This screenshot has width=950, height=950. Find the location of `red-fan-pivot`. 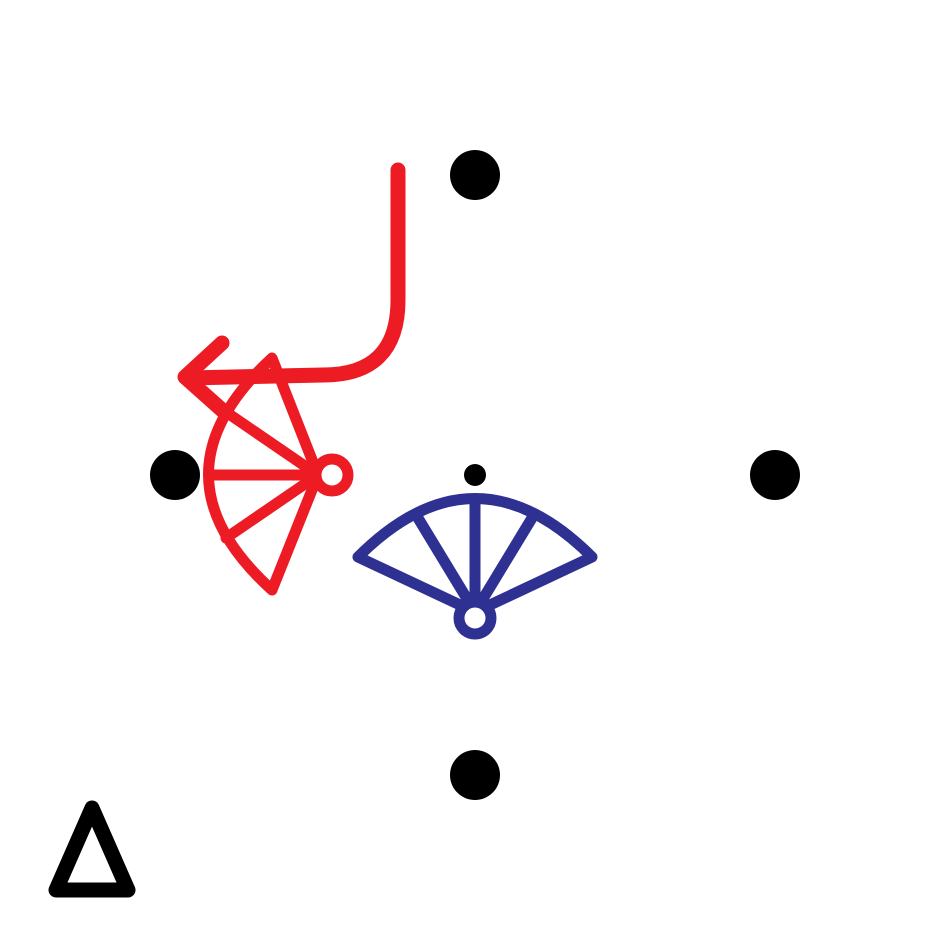

red-fan-pivot is located at coordinates (332, 475).